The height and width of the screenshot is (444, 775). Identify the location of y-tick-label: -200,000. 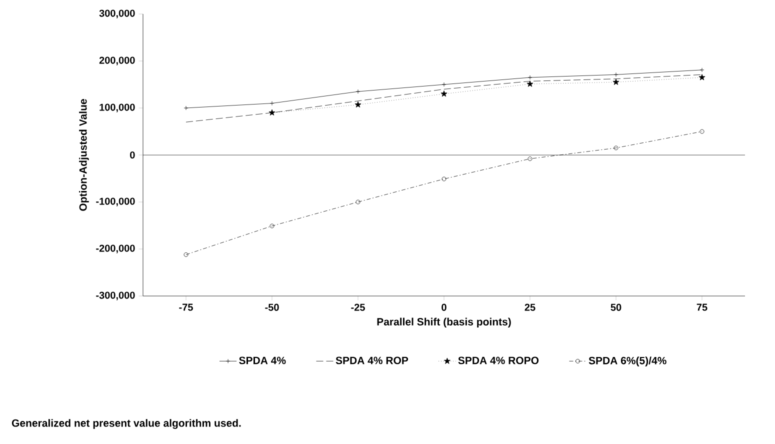
(115, 249).